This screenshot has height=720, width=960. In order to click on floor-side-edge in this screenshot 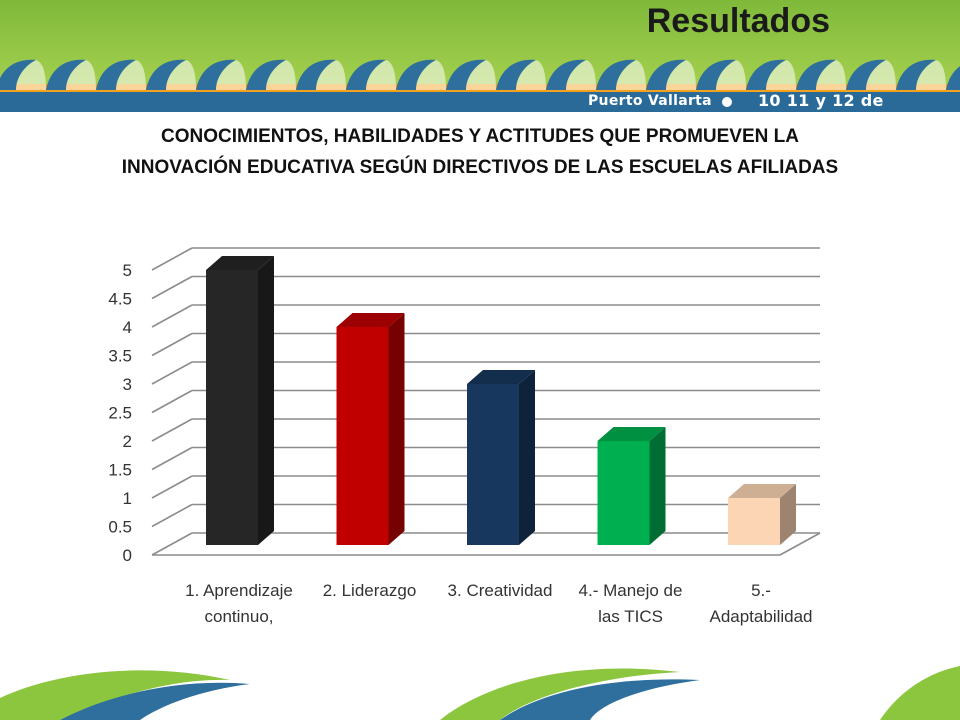, I will do `click(800, 544)`.